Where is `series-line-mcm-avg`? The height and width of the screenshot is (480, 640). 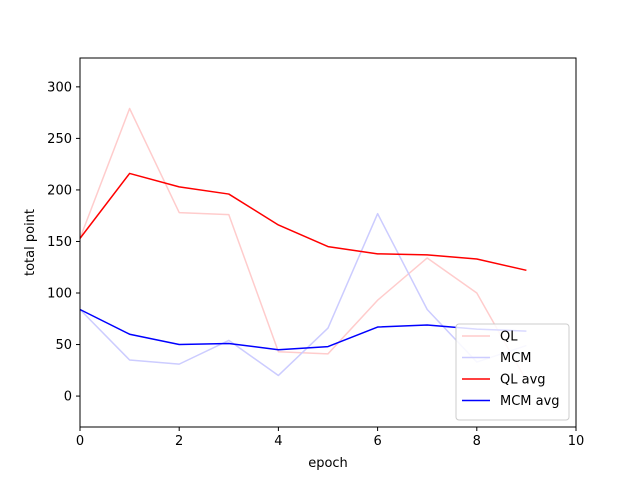 series-line-mcm-avg is located at coordinates (303, 329).